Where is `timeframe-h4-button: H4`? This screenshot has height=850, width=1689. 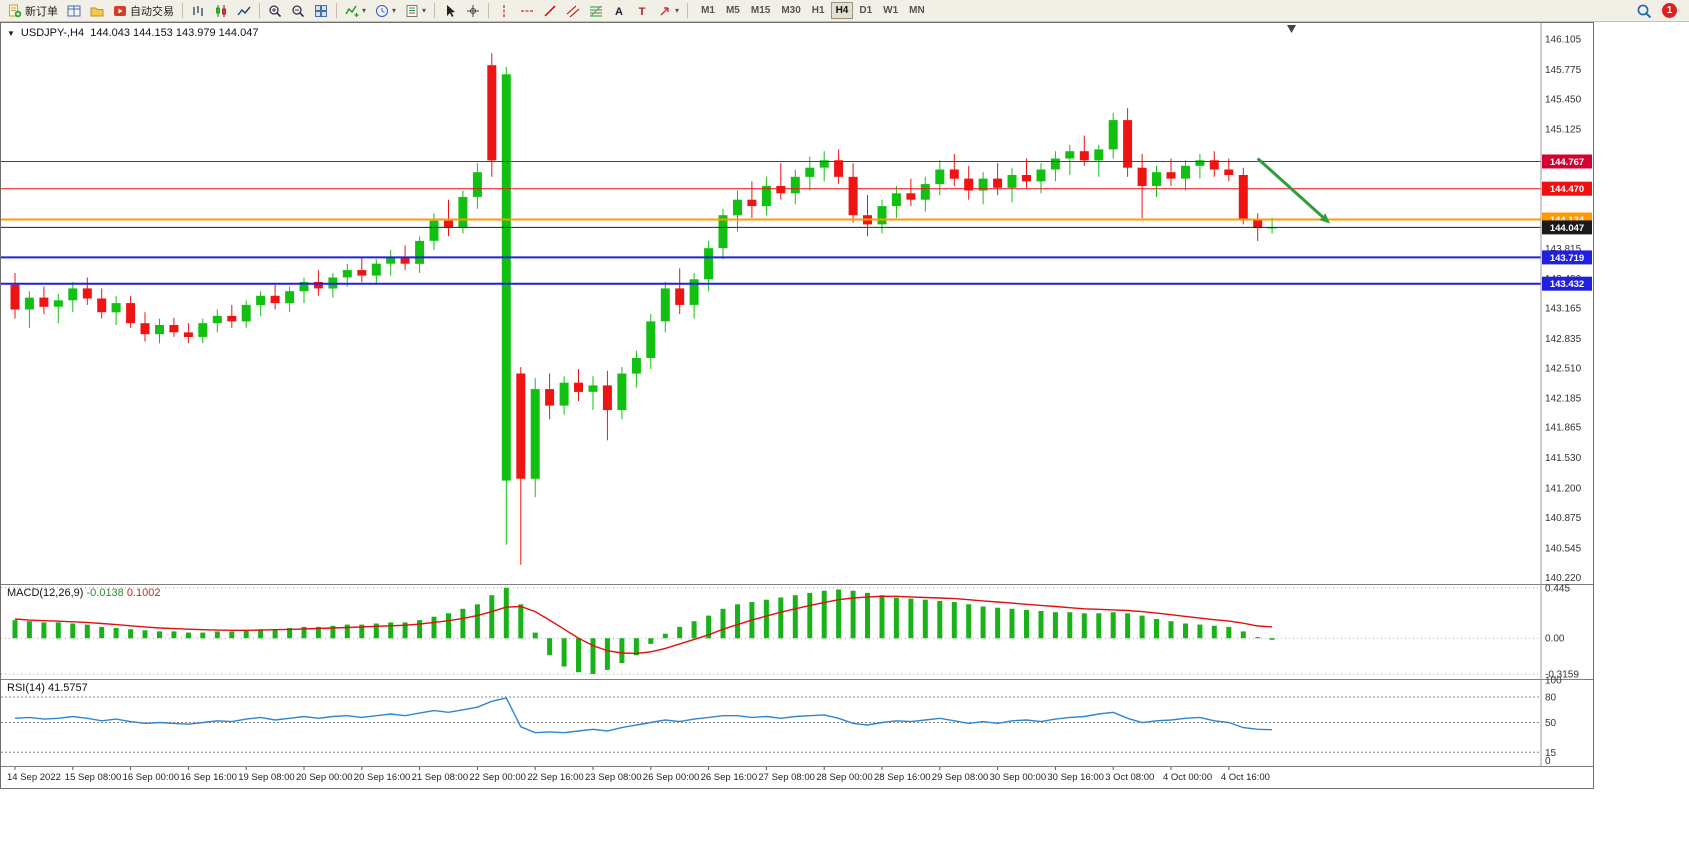 timeframe-h4-button: H4 is located at coordinates (842, 10).